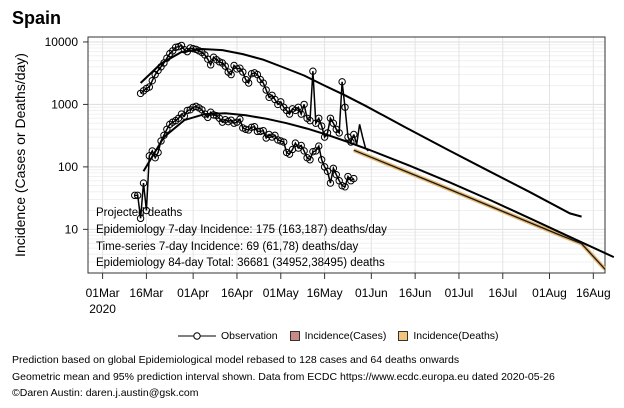 The height and width of the screenshot is (408, 624). Describe the element at coordinates (415, 293) in the screenshot. I see `x-tick-label: 16Jun` at that location.